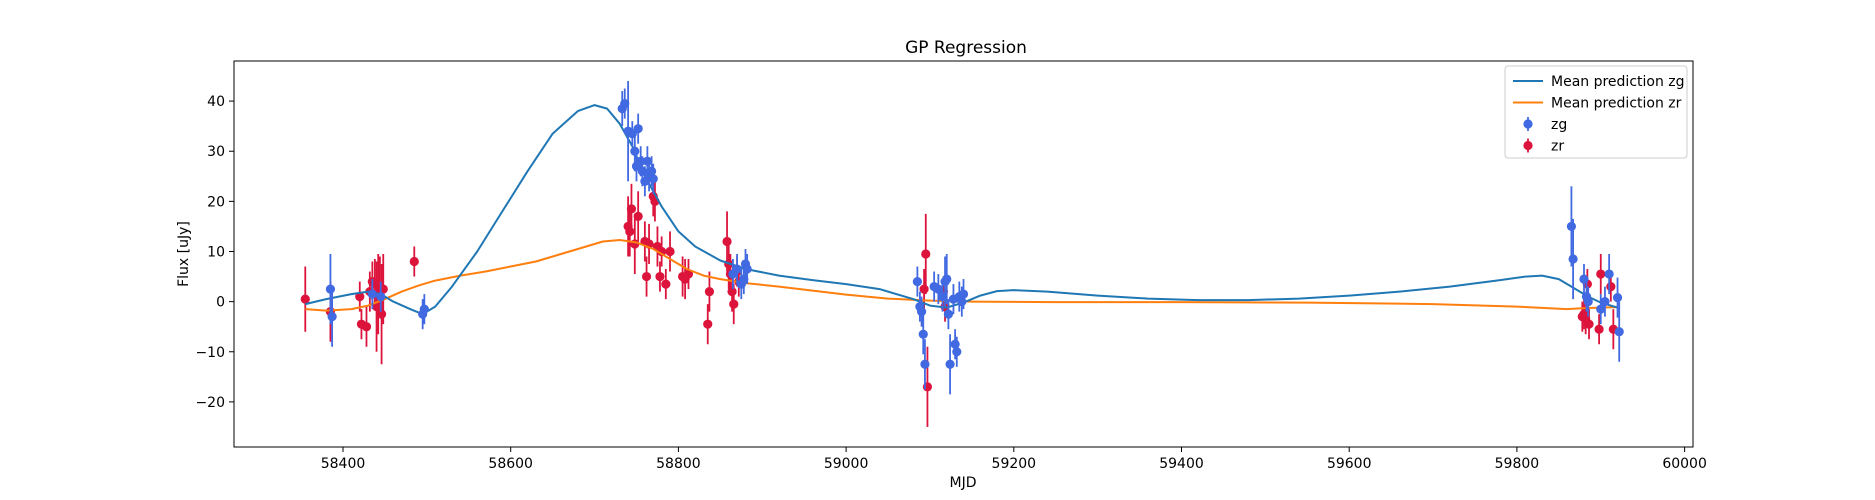 This screenshot has width=1875, height=500. What do you see at coordinates (216, 152) in the screenshot?
I see `y-tick-label: 30` at bounding box center [216, 152].